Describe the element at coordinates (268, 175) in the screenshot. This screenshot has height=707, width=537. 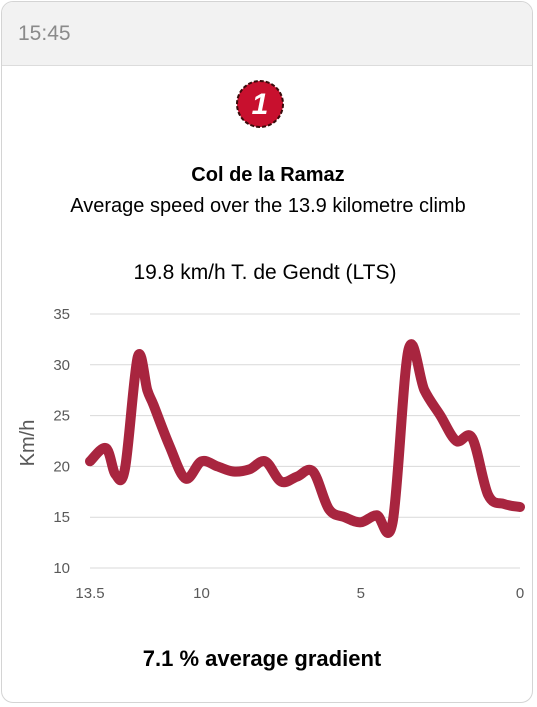
I see `climb-title: Col de la Ramaz` at that location.